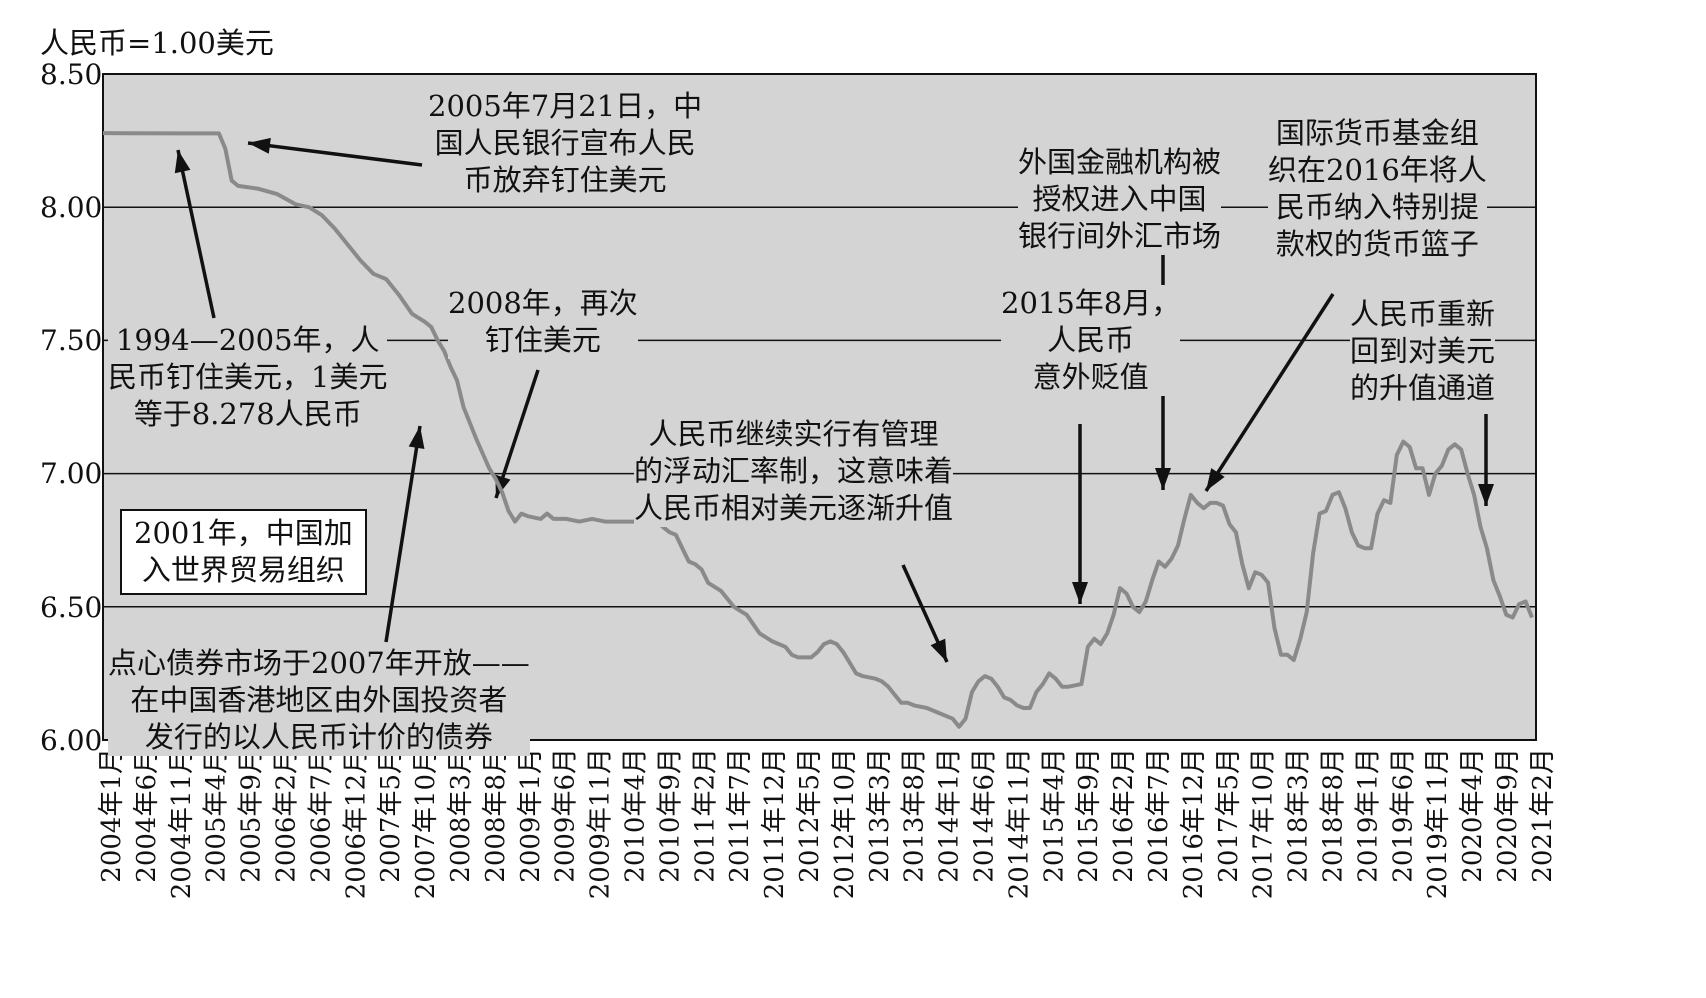  I want to click on x-tick-label: 2016年12月, so click(1194, 823).